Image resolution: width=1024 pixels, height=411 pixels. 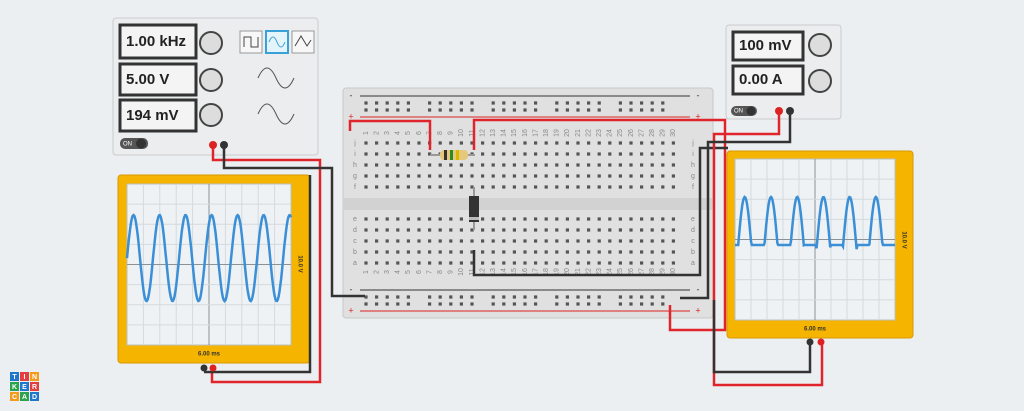 What do you see at coordinates (815, 223) in the screenshot?
I see `trace` at bounding box center [815, 223].